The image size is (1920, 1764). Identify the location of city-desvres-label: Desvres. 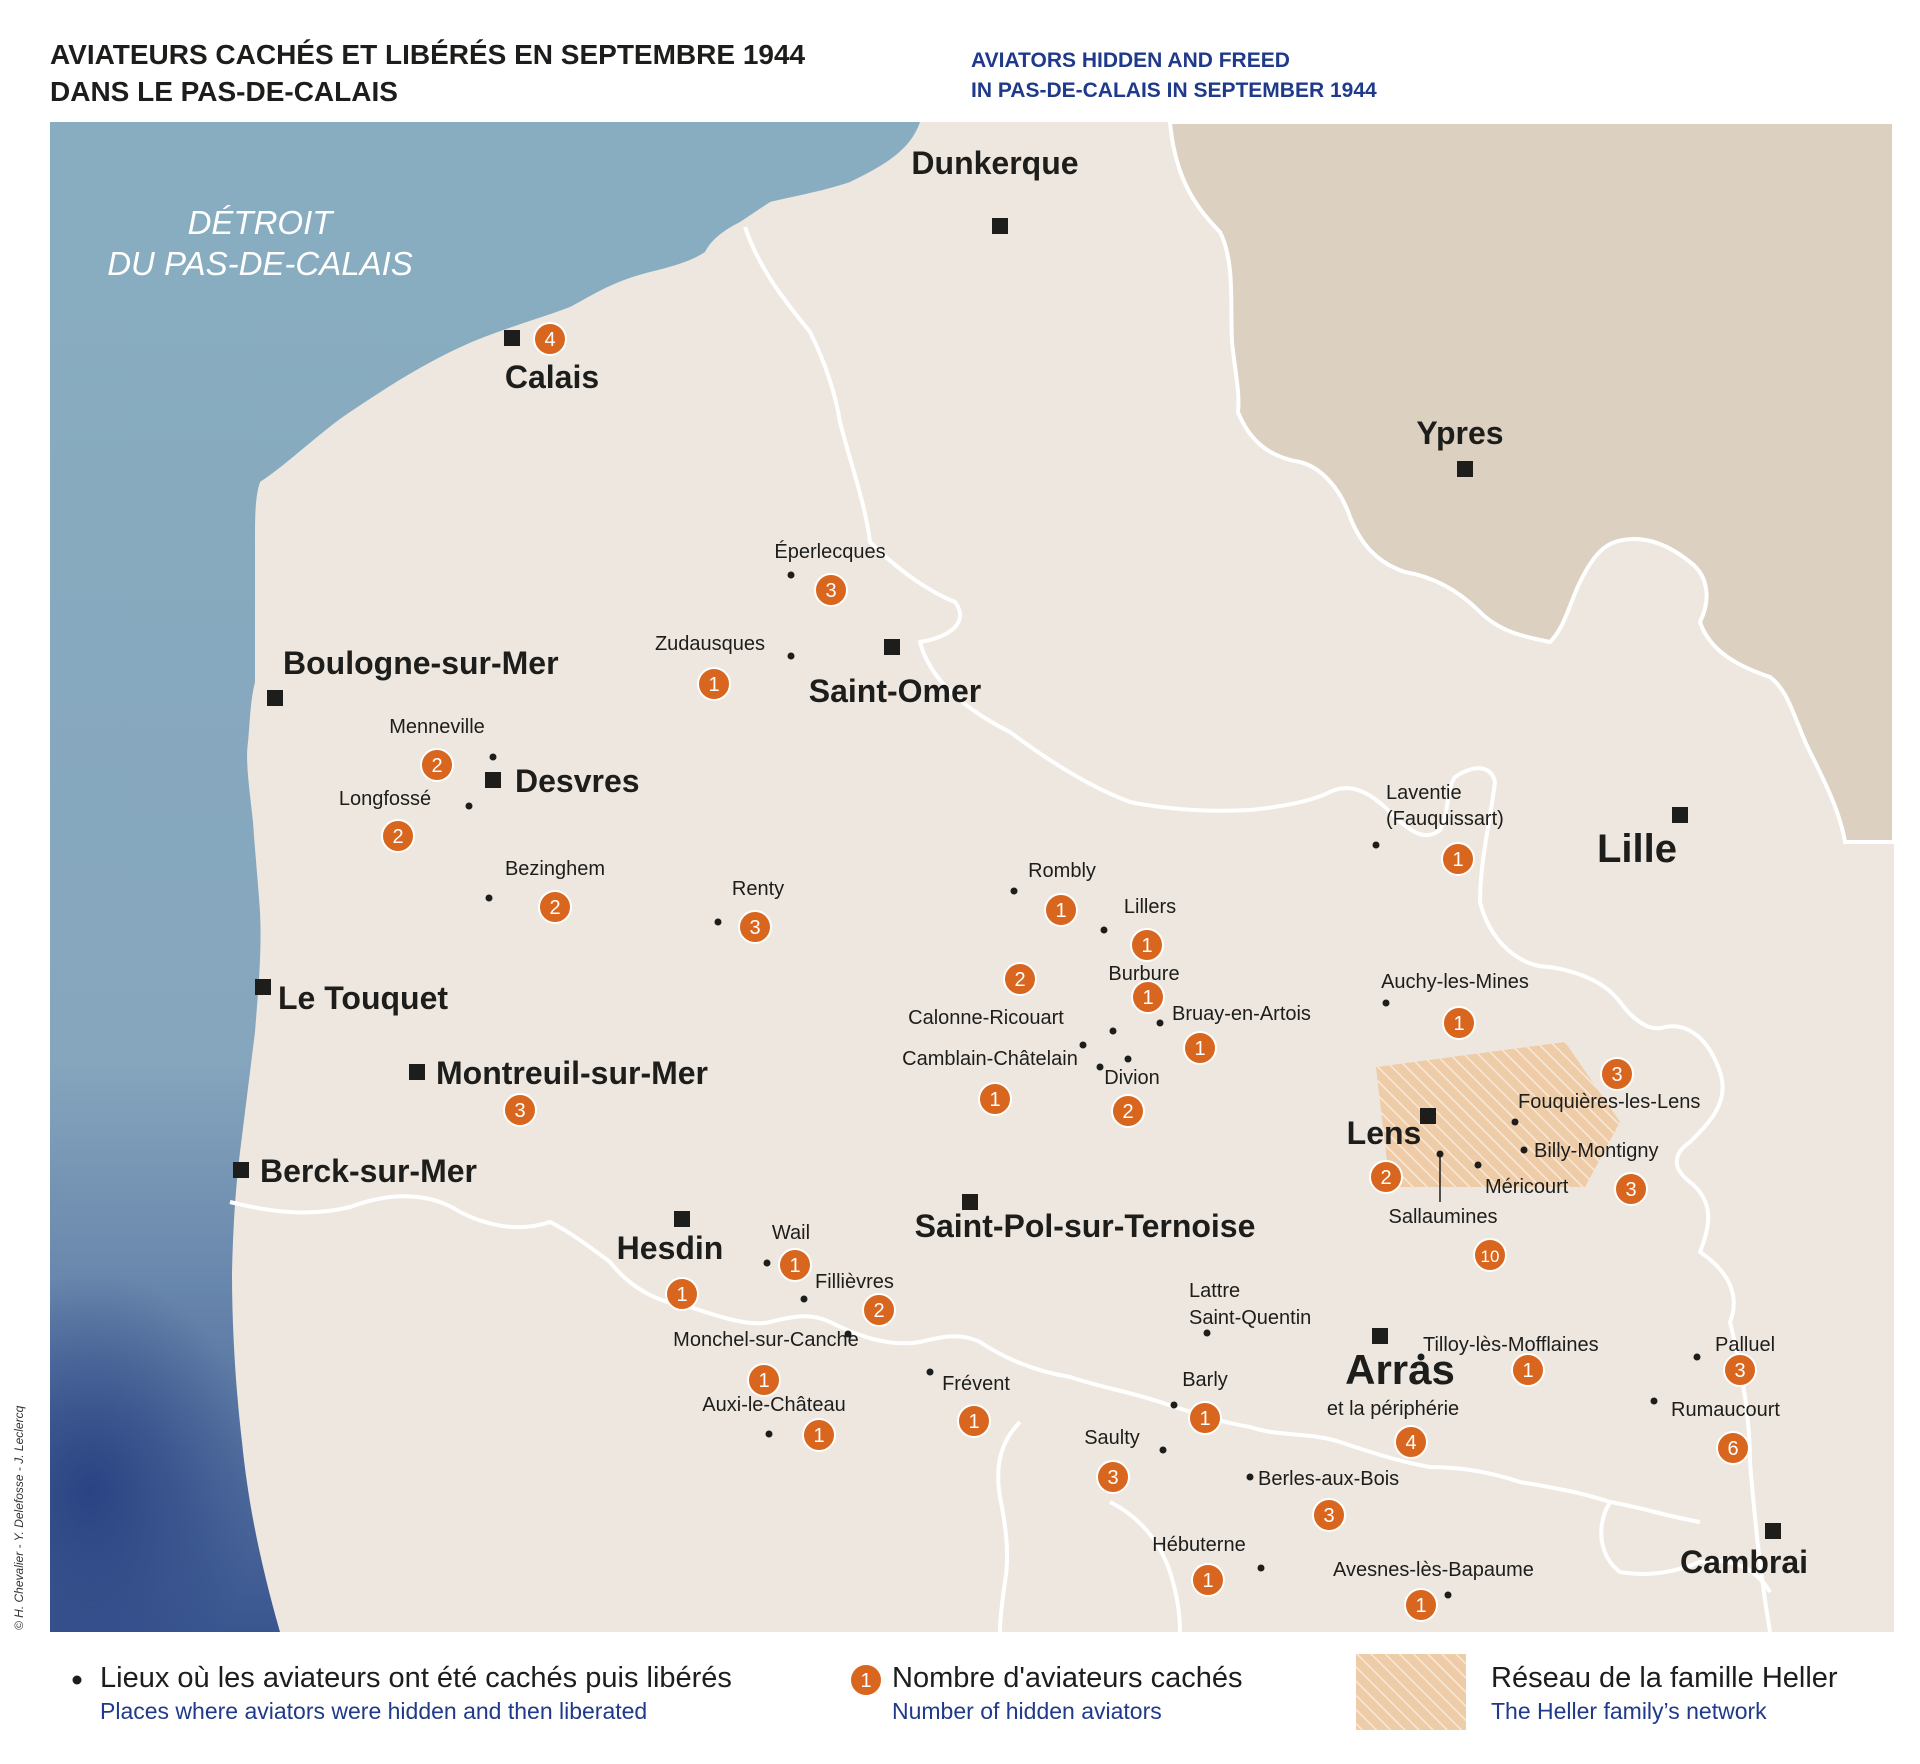
(577, 781).